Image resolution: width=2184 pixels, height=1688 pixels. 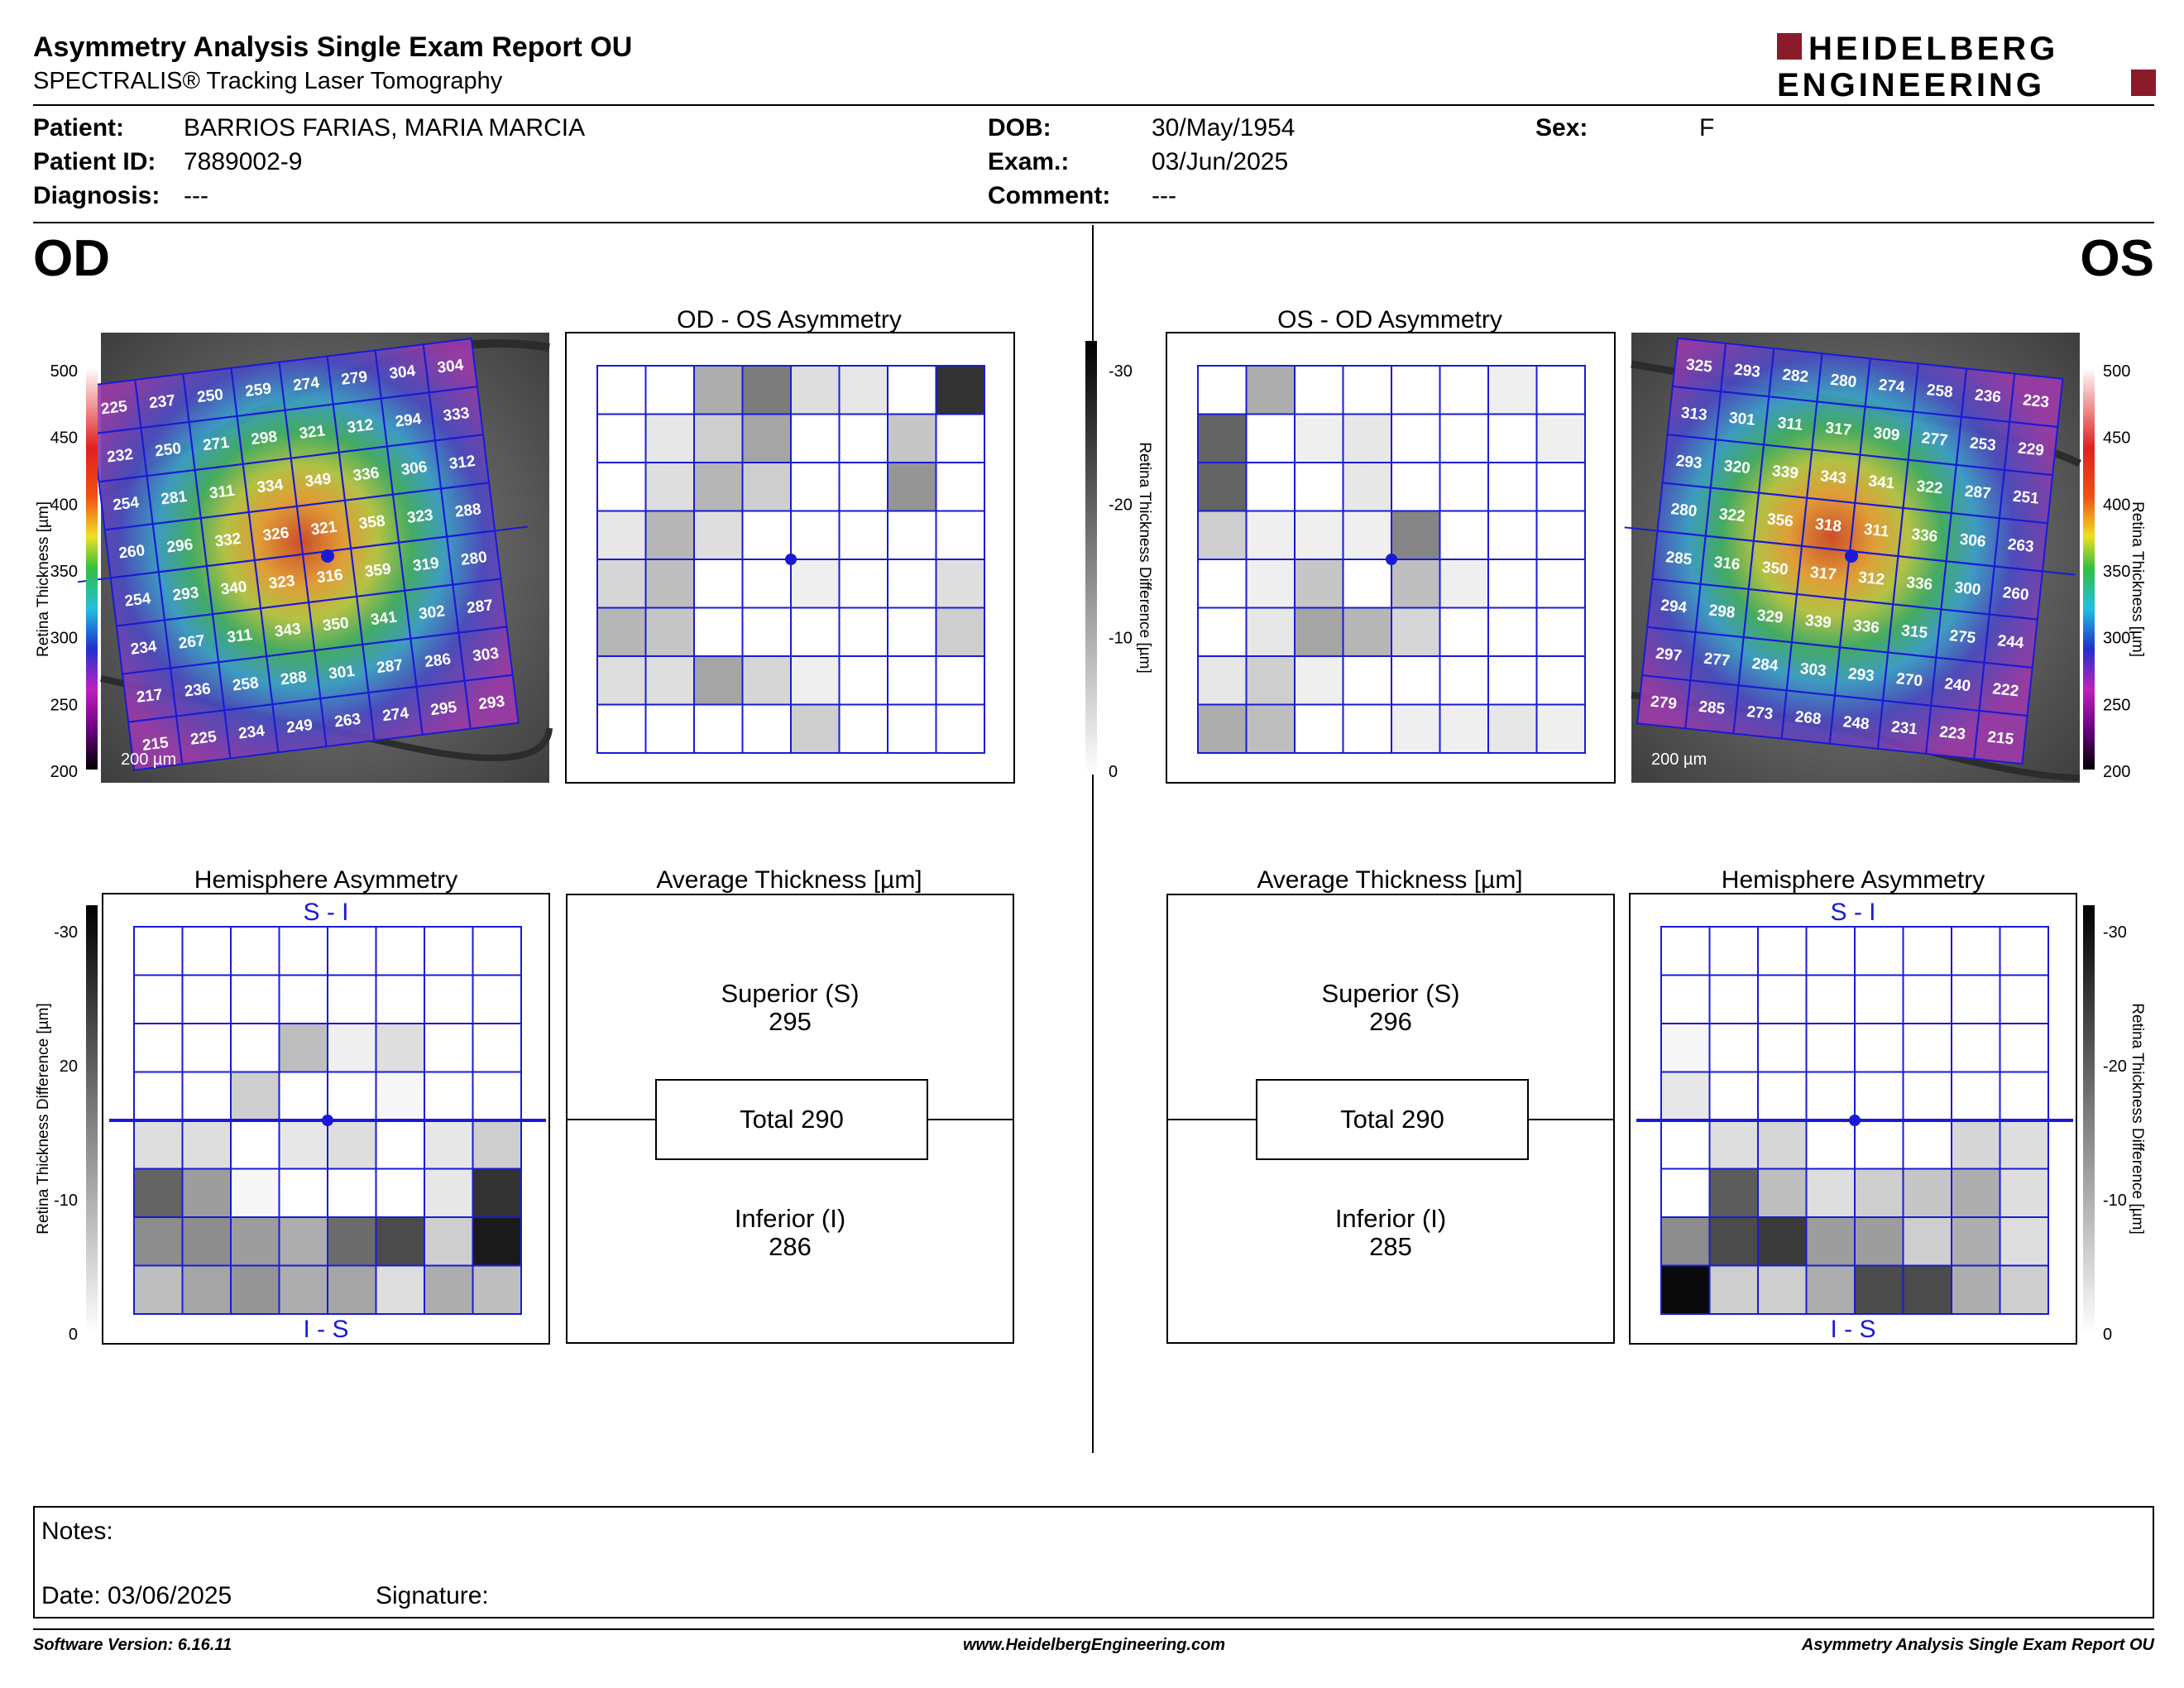 I want to click on od-thickness-value: 349, so click(x=318, y=480).